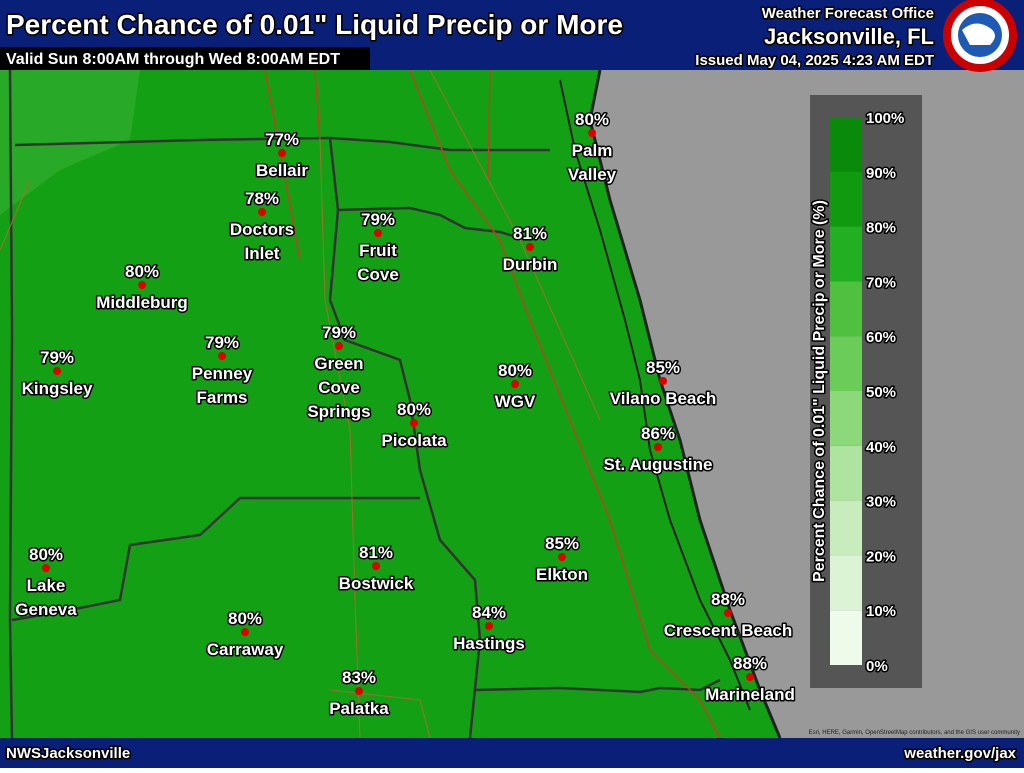 This screenshot has width=1024, height=773. Describe the element at coordinates (221, 397) in the screenshot. I see `place-name: Farms` at that location.